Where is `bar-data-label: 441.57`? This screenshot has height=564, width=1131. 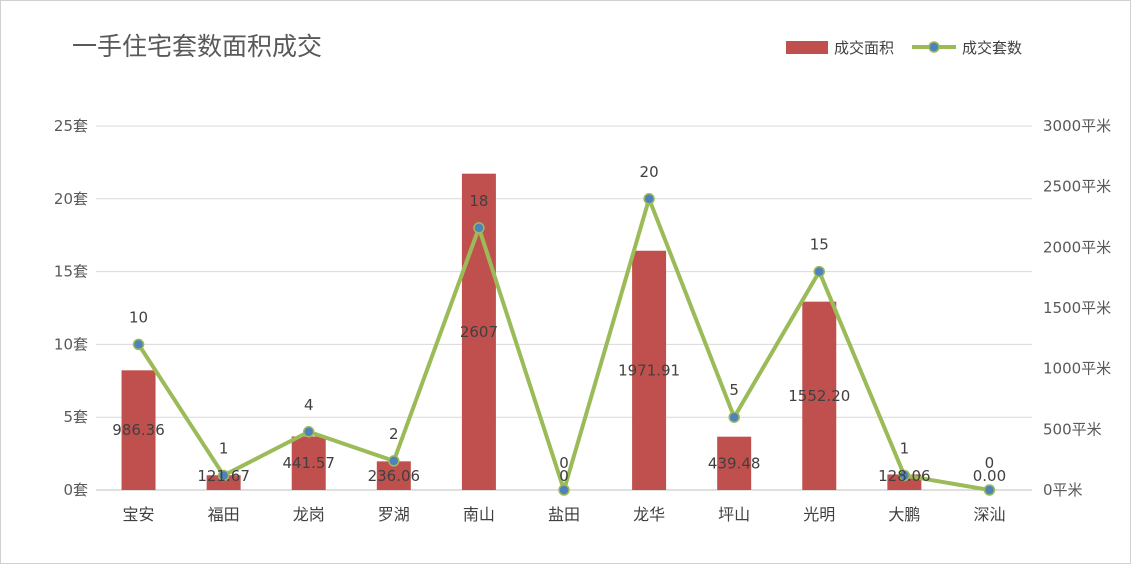 bar-data-label: 441.57 is located at coordinates (308, 463).